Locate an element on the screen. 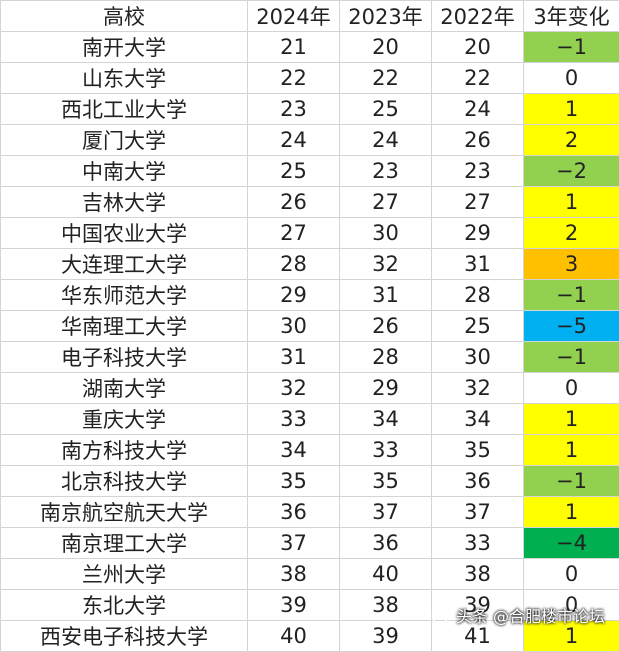 This screenshot has height=652, width=619. cell-change: −5 is located at coordinates (571, 326).